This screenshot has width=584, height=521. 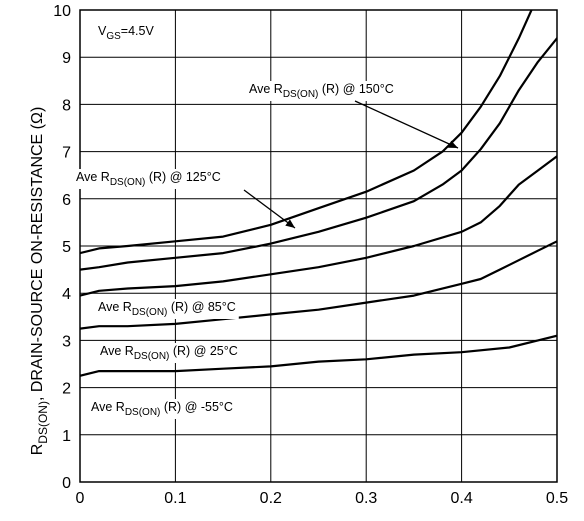 What do you see at coordinates (62, 11) in the screenshot?
I see `y-tick-label: 10` at bounding box center [62, 11].